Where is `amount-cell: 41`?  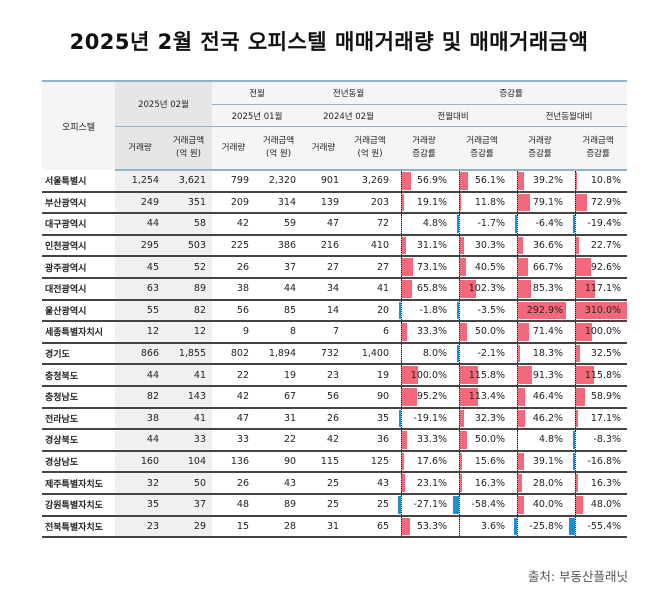
amount-cell: 41 is located at coordinates (189, 375).